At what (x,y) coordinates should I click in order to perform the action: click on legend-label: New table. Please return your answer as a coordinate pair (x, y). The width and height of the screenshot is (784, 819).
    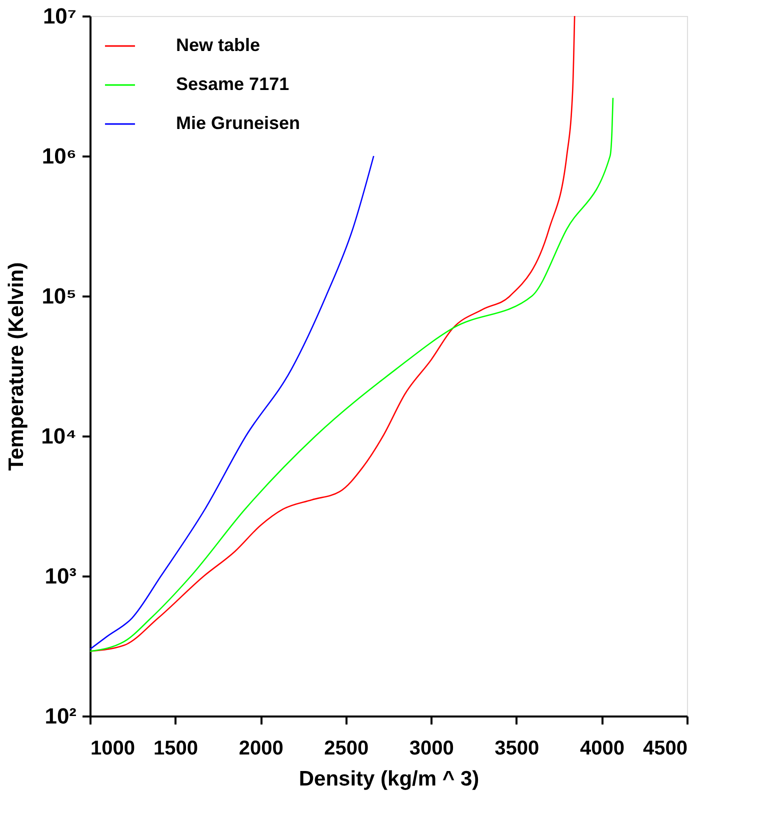
    Looking at the image, I should click on (218, 45).